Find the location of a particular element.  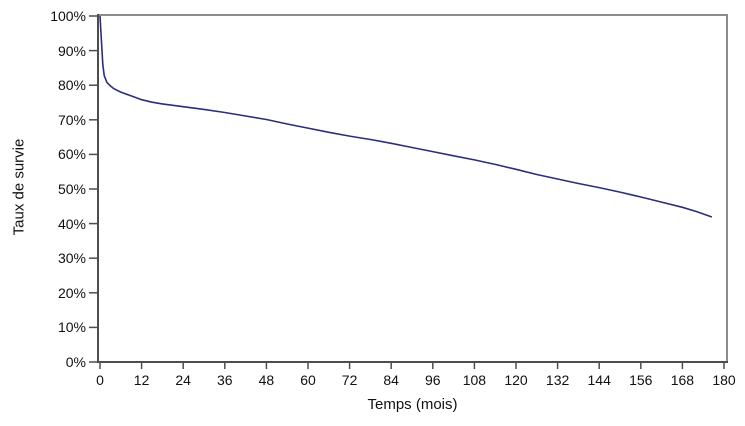

y-tick-label: 80% is located at coordinates (71, 85).